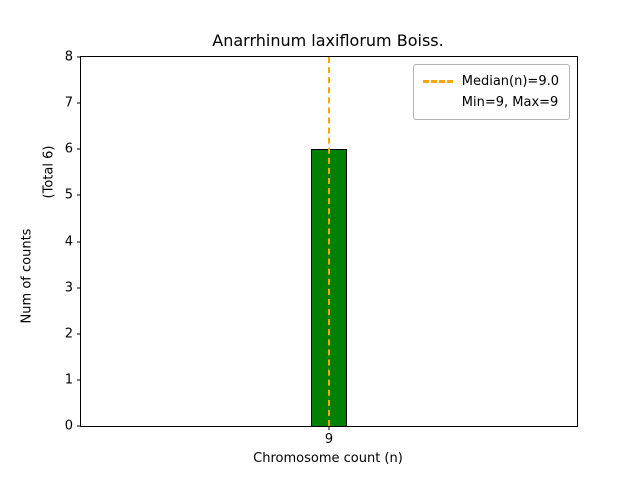 This screenshot has width=640, height=480. I want to click on legend-entry: Median(n)=9.0, so click(490, 81).